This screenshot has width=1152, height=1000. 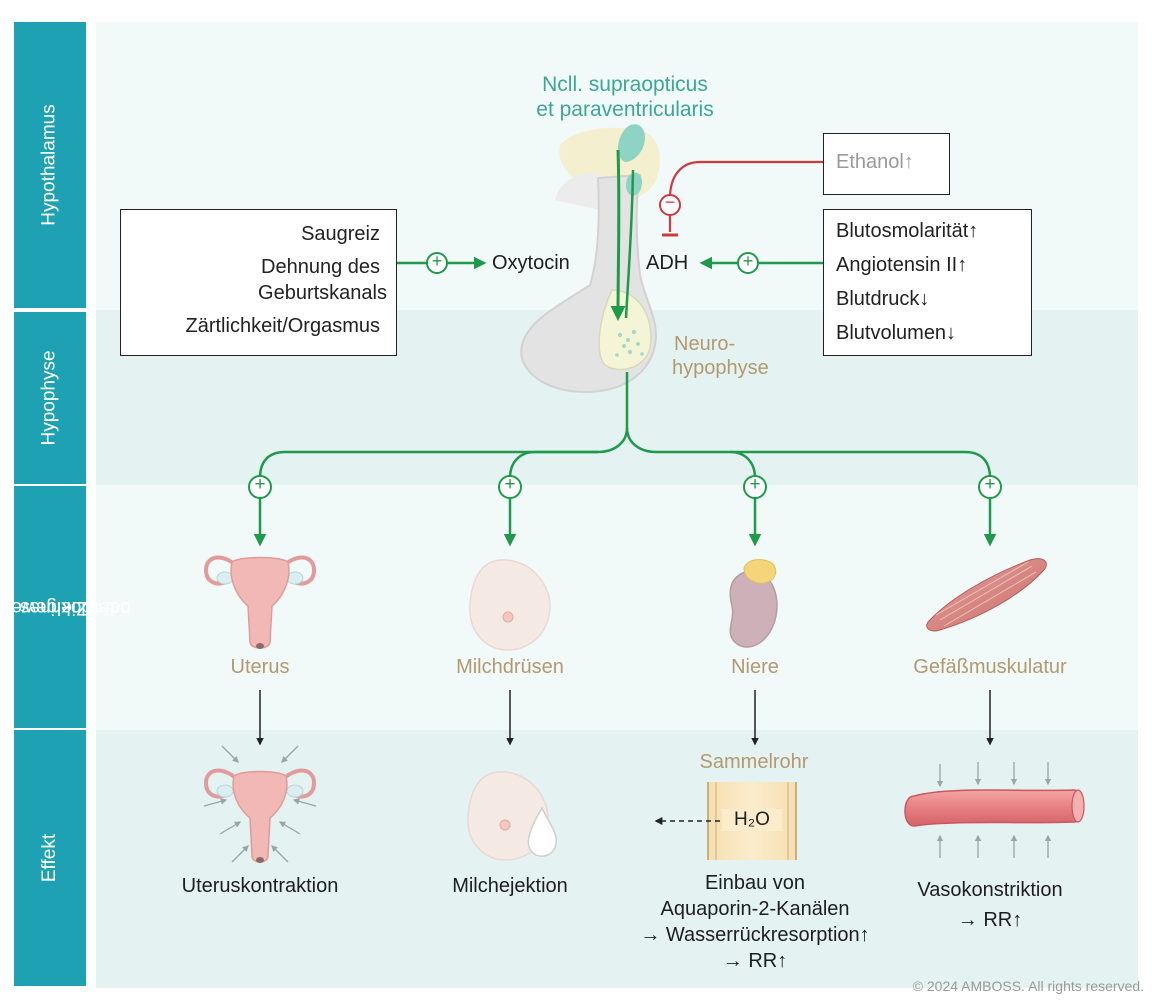 I want to click on effect-gefaess: Vasokonstriktion → RR↑, so click(x=990, y=905).